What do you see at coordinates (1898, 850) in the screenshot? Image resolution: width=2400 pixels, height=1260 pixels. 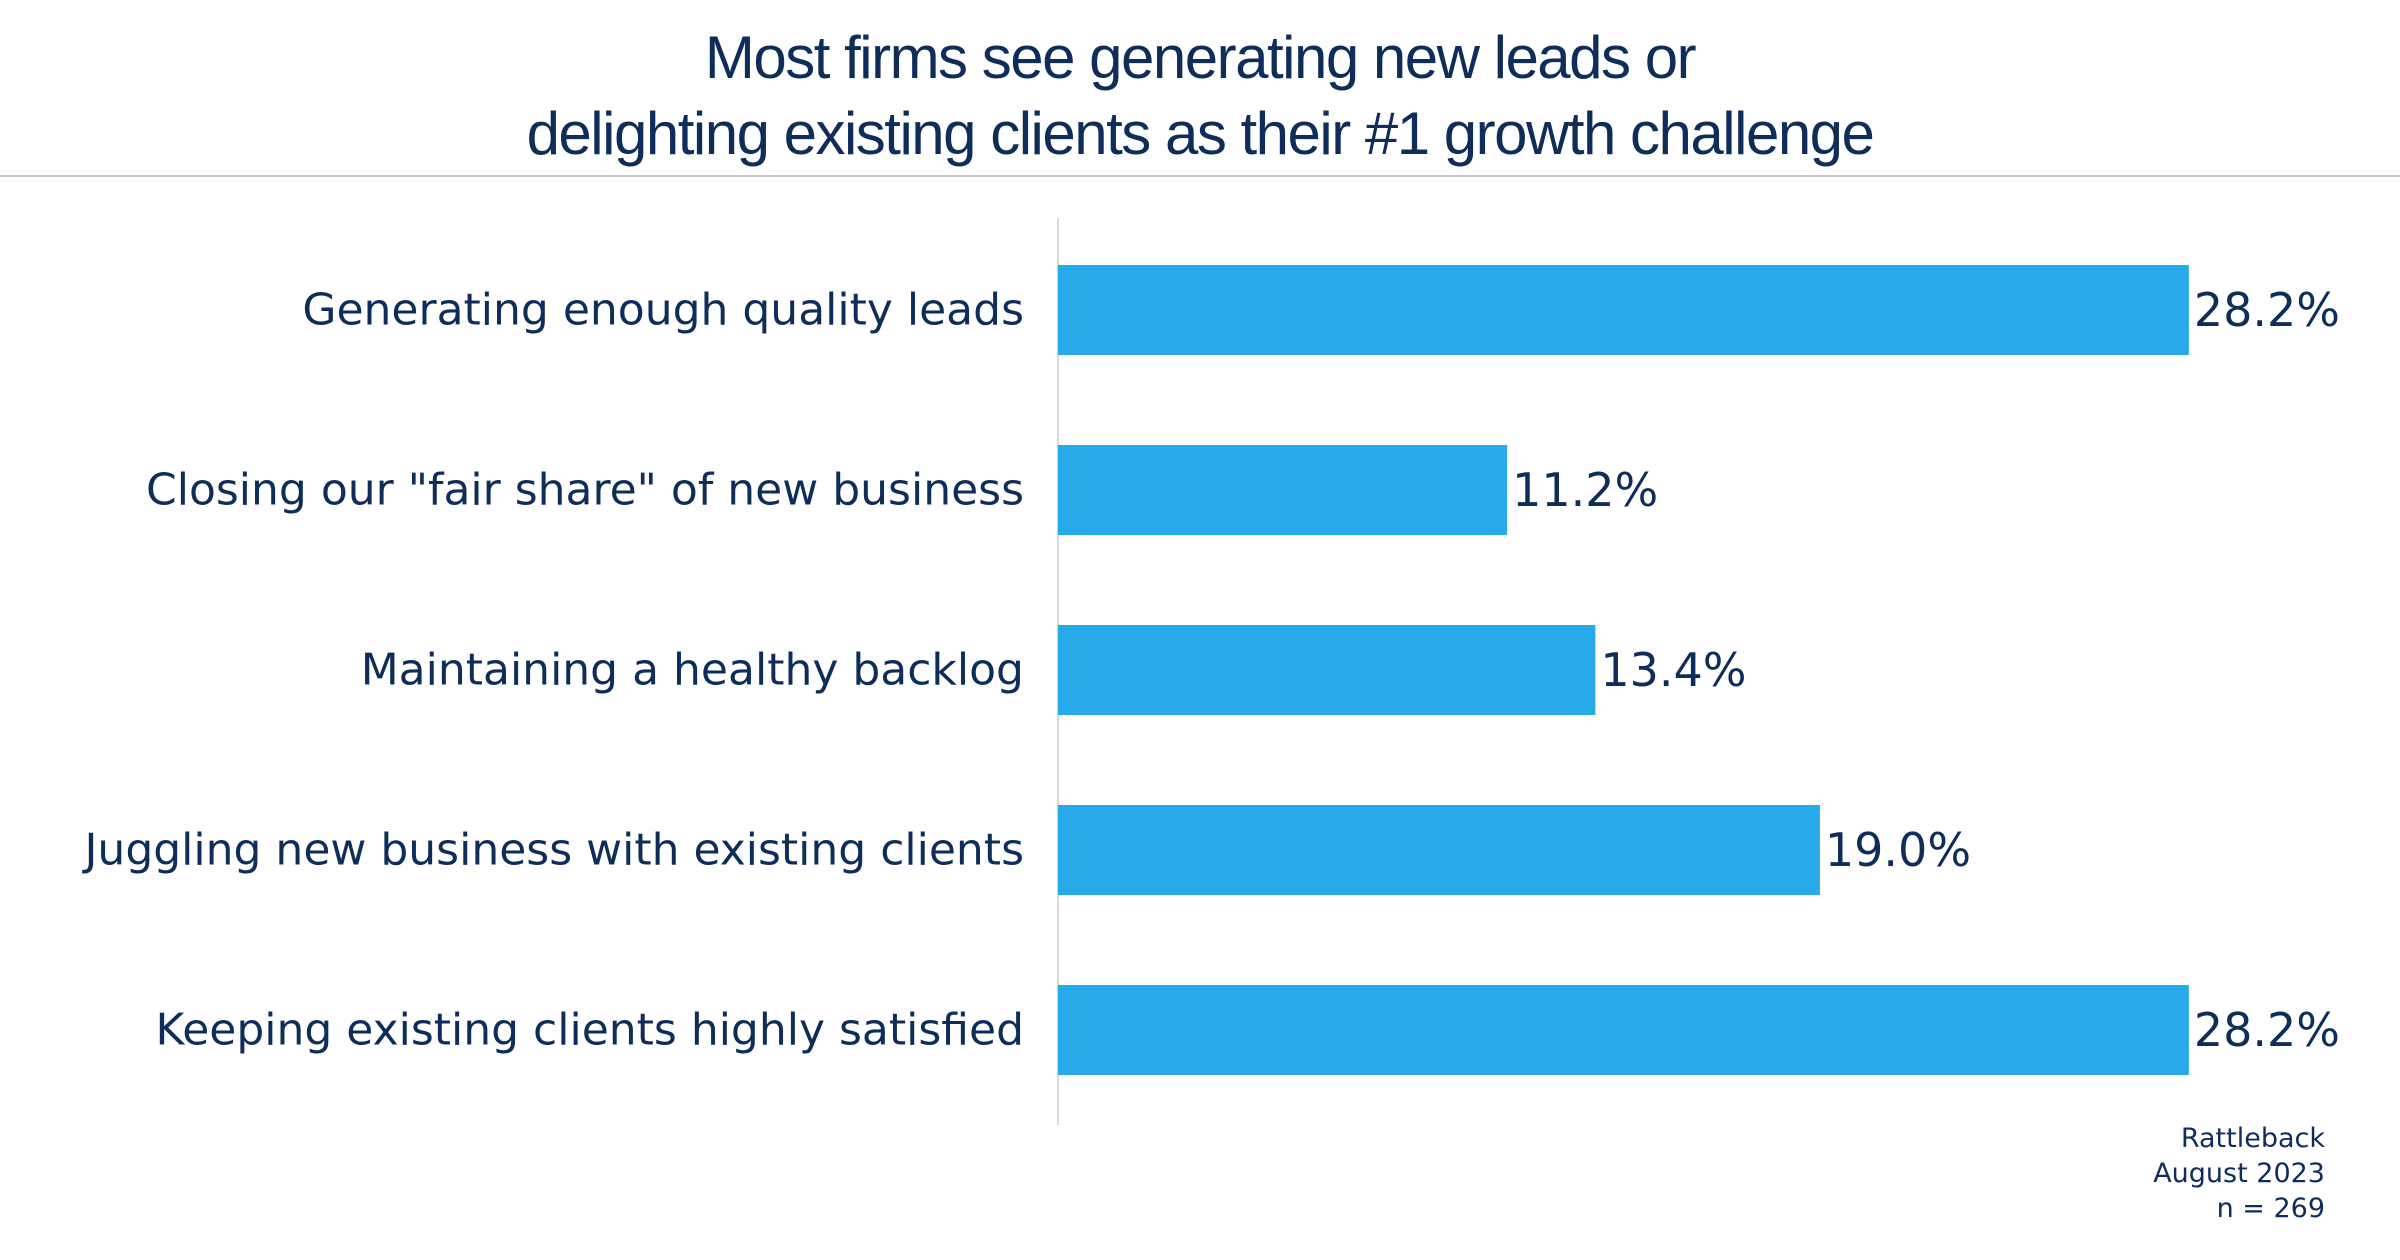 I see `value-label-4: 19.0%` at bounding box center [1898, 850].